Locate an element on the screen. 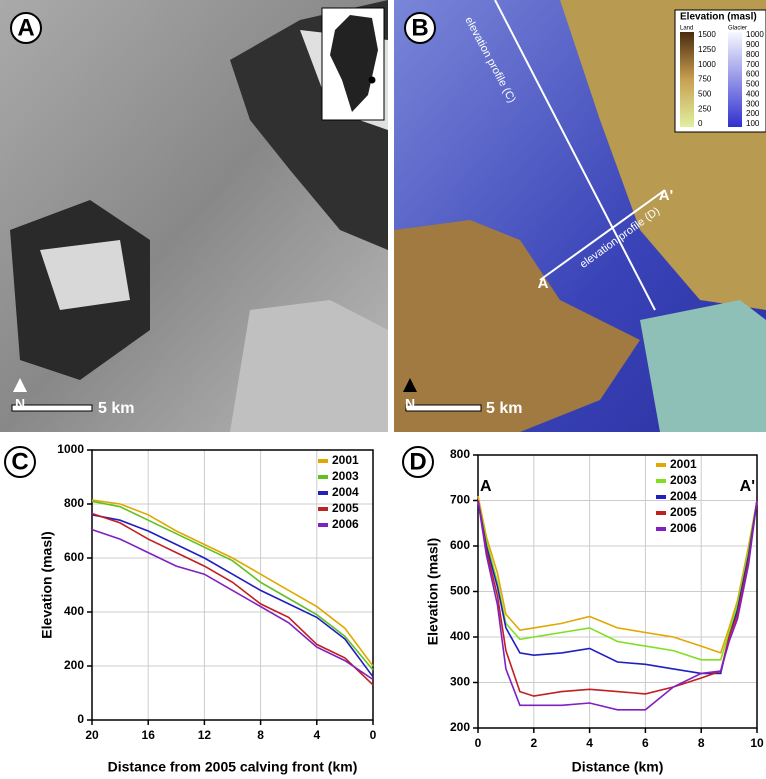  annotation: A is located at coordinates (486, 486).